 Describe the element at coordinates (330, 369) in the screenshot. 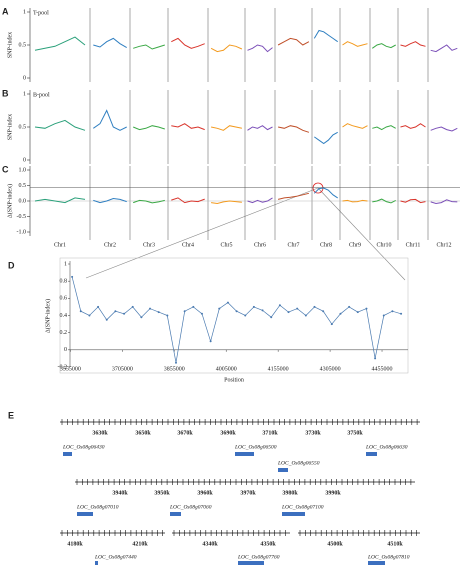

I see `x-tick-label: 4305000` at that location.